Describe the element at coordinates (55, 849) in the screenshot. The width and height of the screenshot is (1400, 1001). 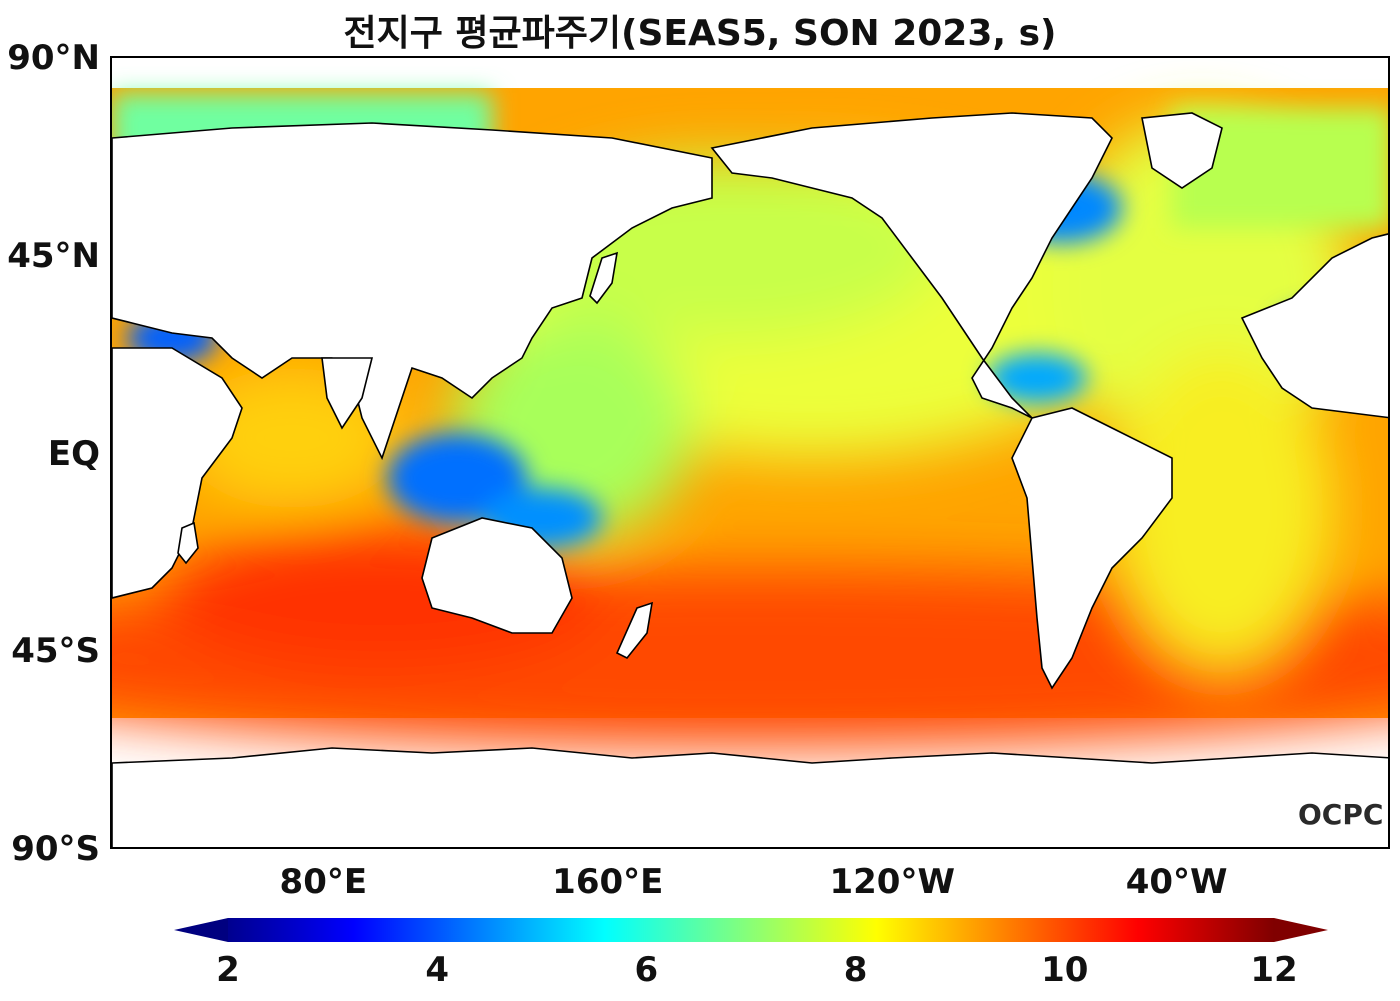
I see `lat-label: 90°S` at that location.